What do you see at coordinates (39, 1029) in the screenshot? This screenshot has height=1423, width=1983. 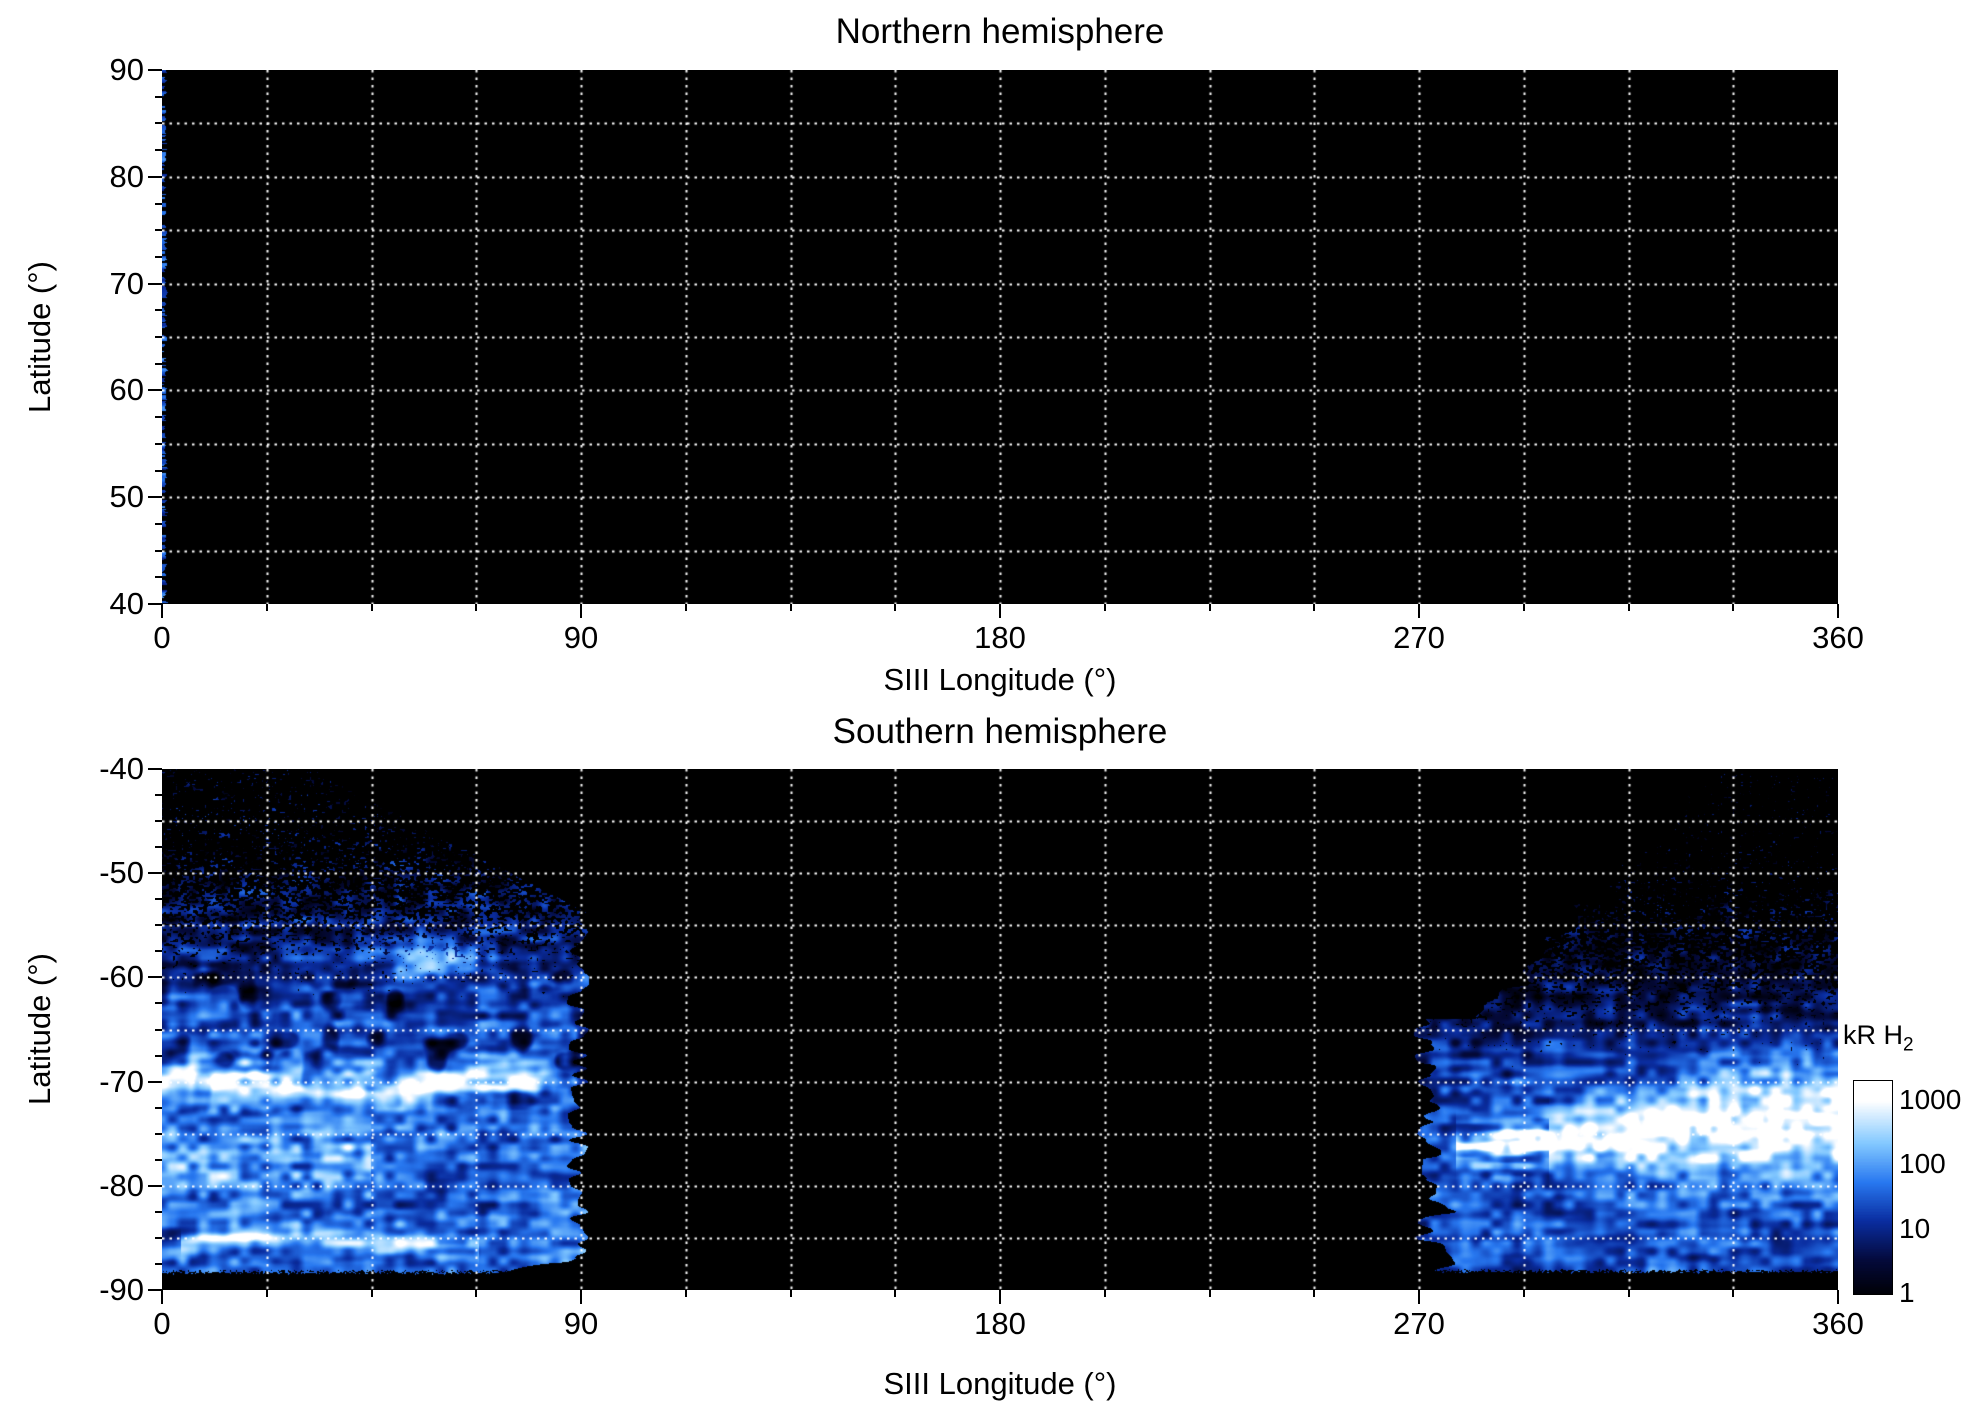 I see `southern-y-axis-label: Latitude (°)` at bounding box center [39, 1029].